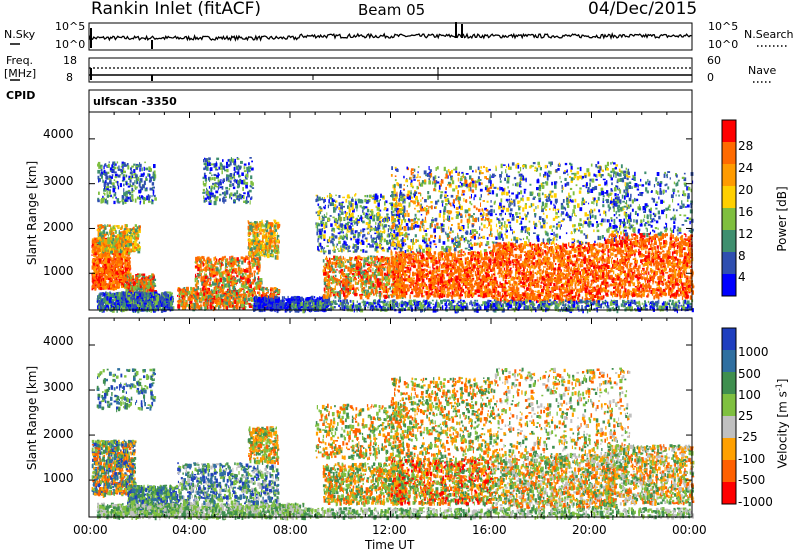 Image resolution: width=800 pixels, height=554 pixels. What do you see at coordinates (58, 271) in the screenshot?
I see `power-ytick-1000: 1000` at bounding box center [58, 271].